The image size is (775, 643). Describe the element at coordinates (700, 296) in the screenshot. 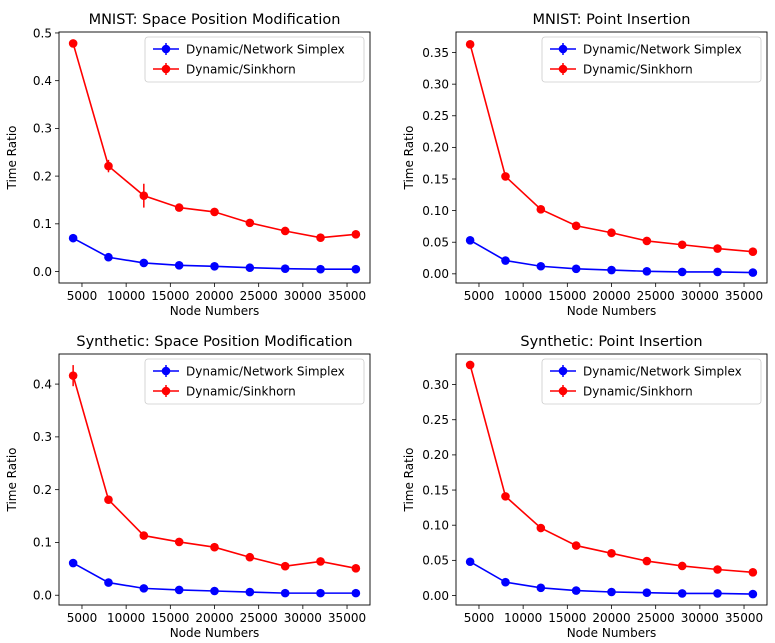

I see `x-tick-label: 30000` at that location.